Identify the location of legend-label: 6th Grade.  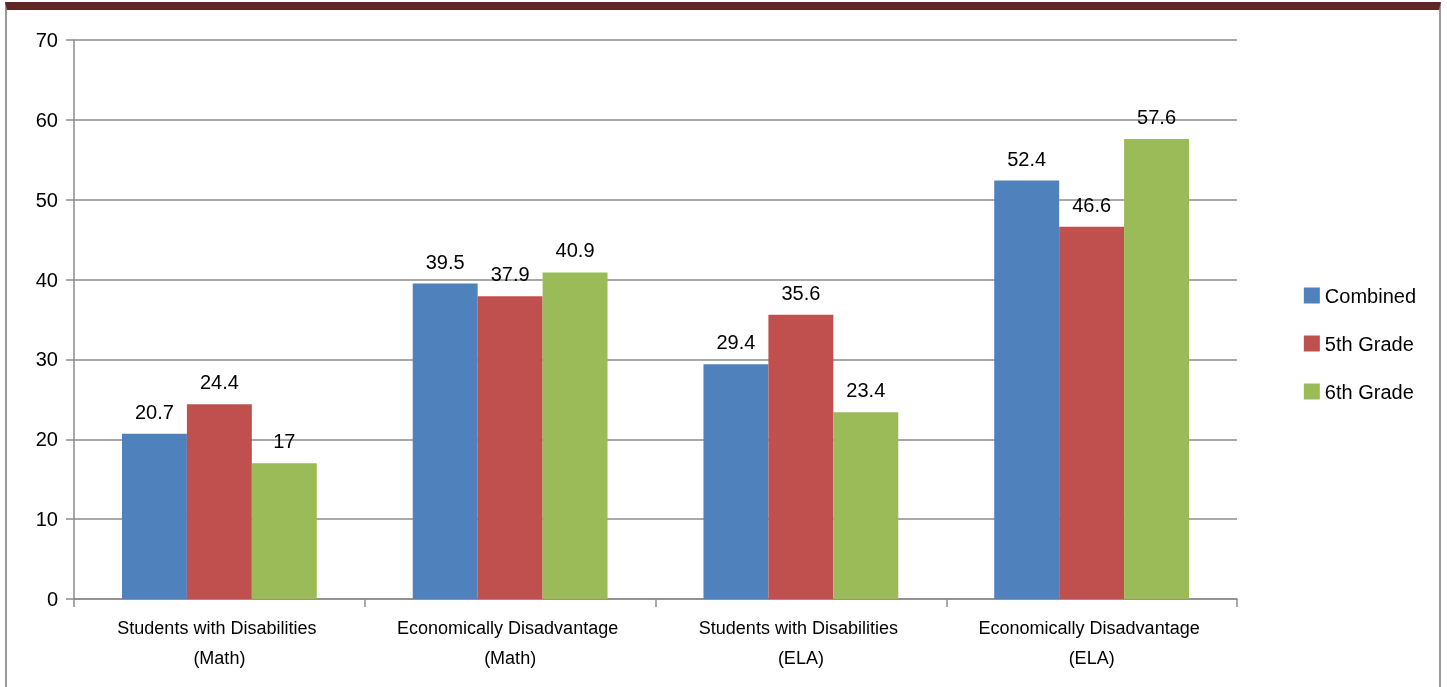
(1369, 391).